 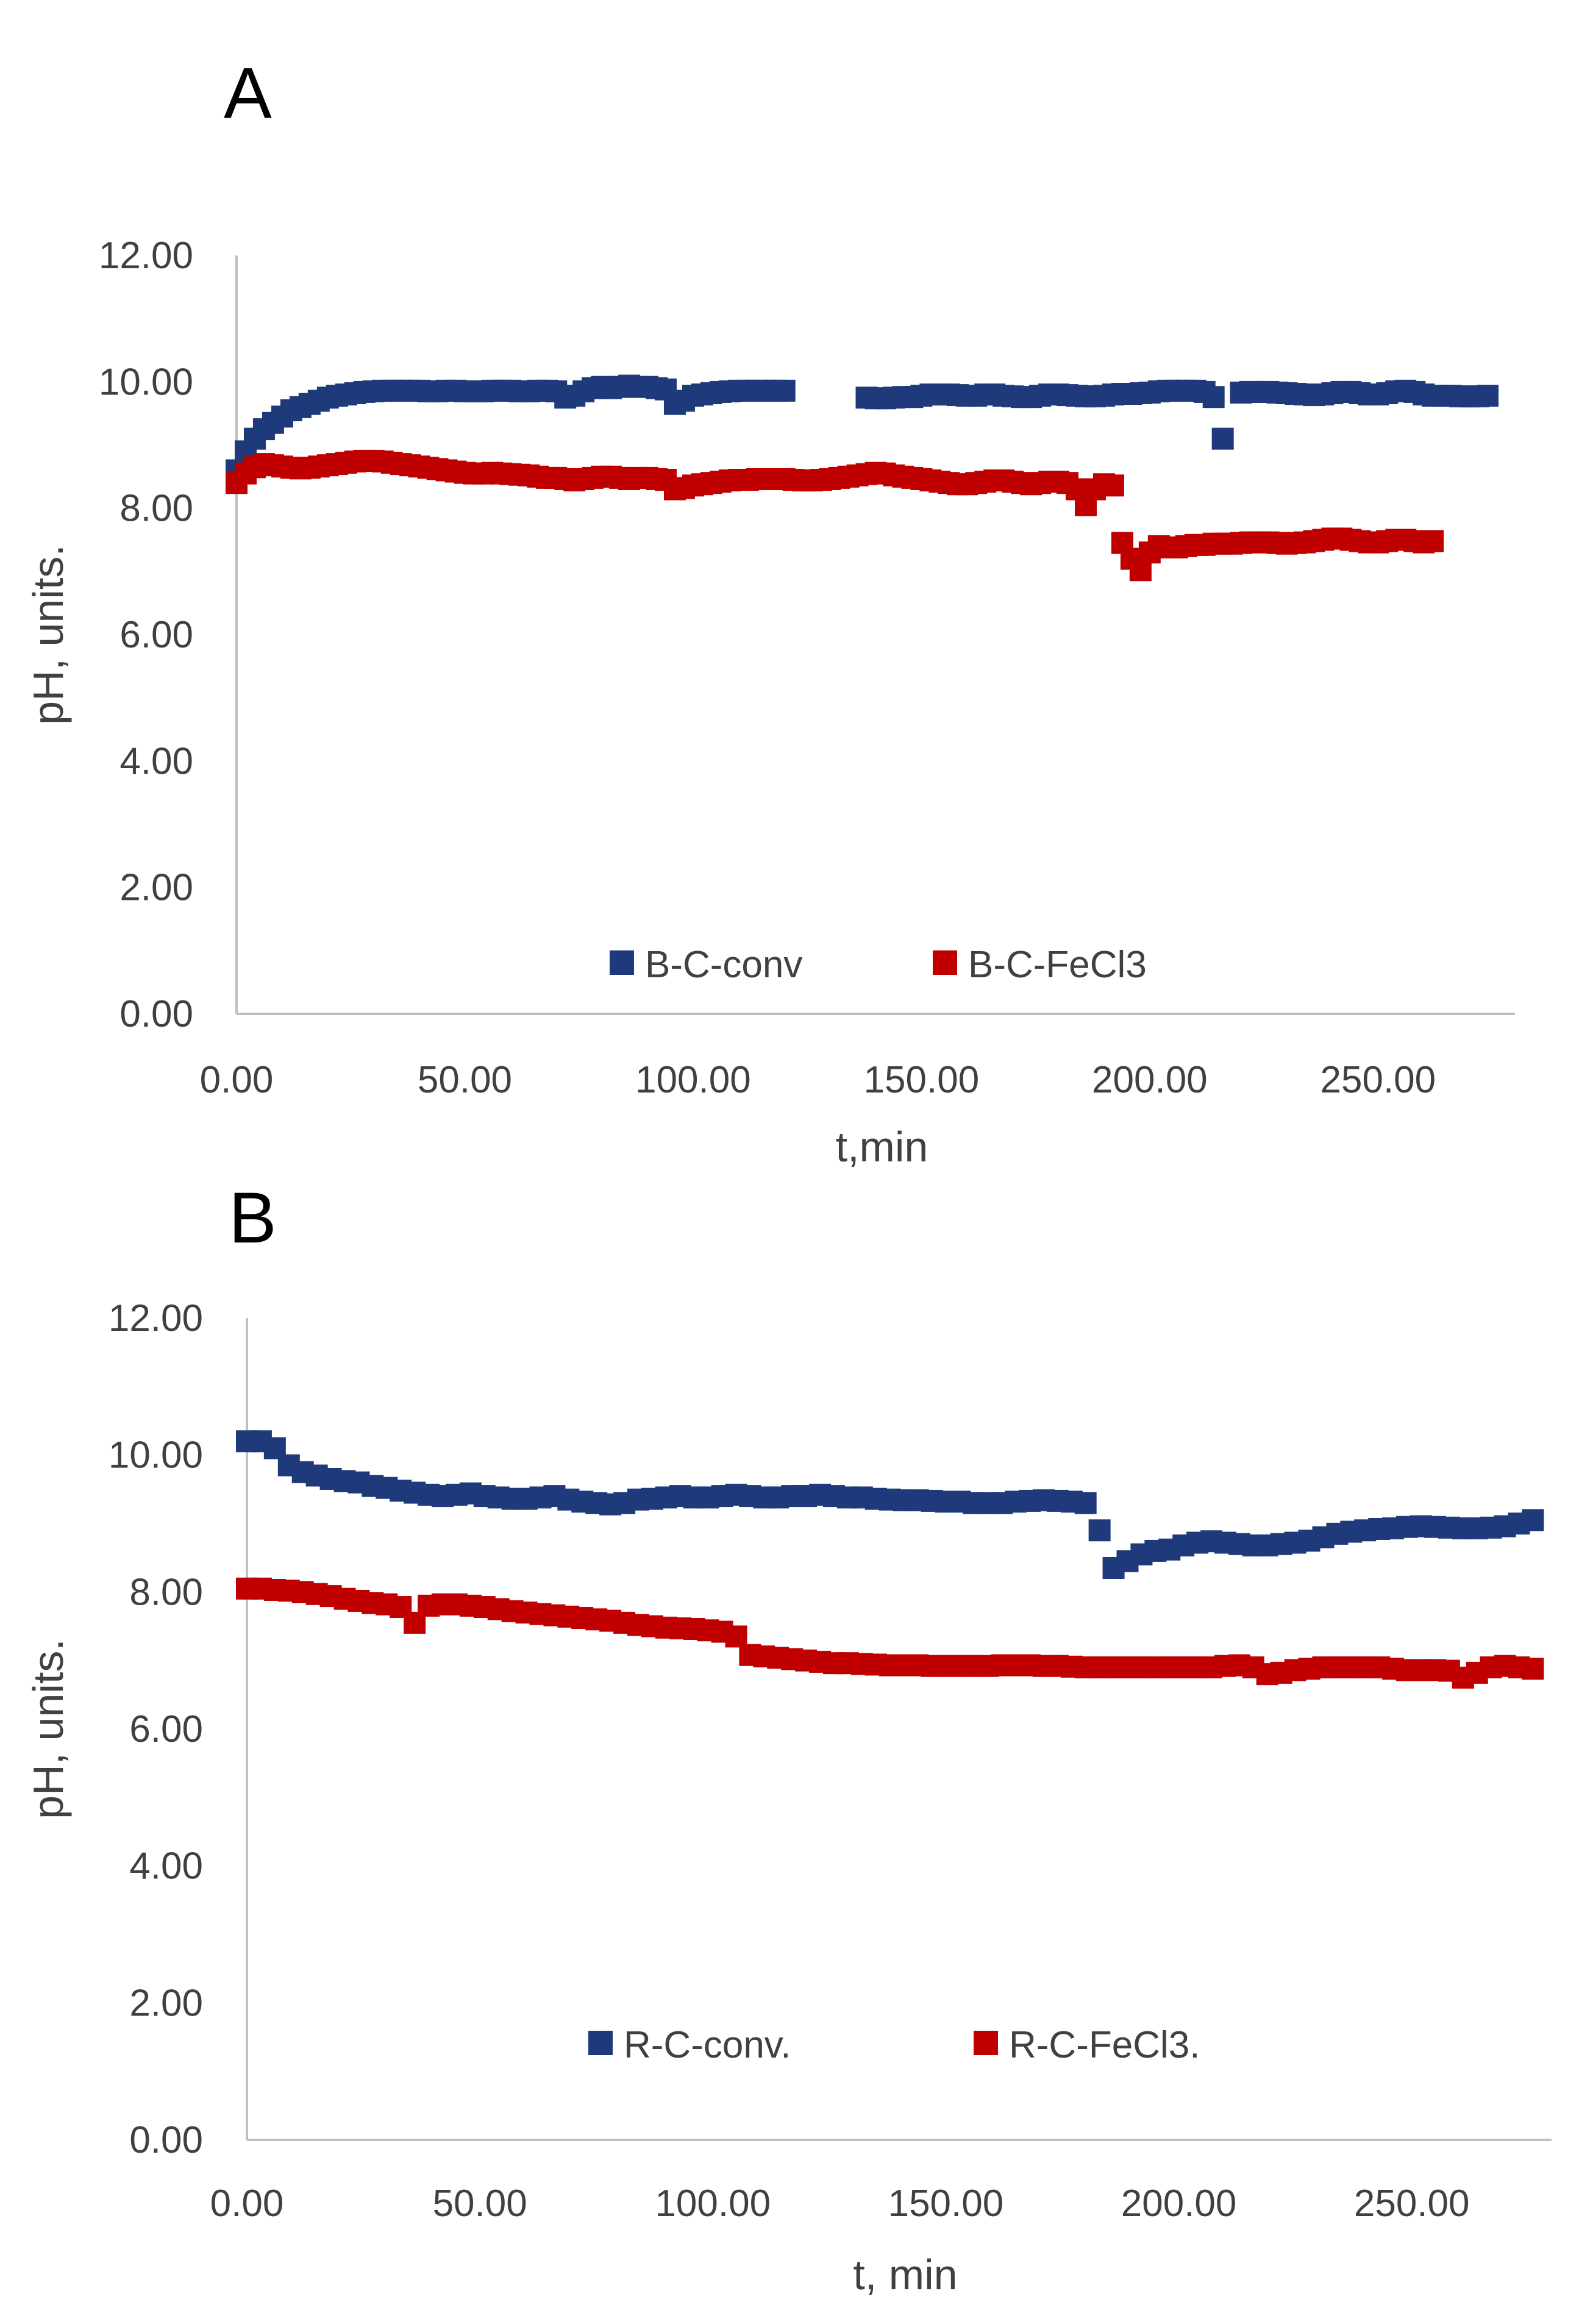 What do you see at coordinates (708, 2045) in the screenshot?
I see `legend-label: R-C-conv.` at bounding box center [708, 2045].